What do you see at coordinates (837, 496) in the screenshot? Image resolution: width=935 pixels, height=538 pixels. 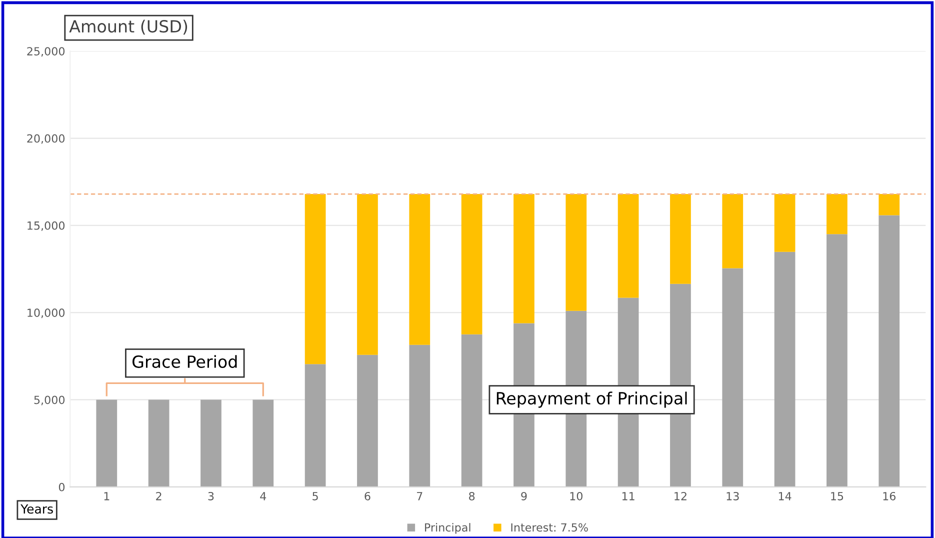 I see `x-tick-label: 15` at bounding box center [837, 496].